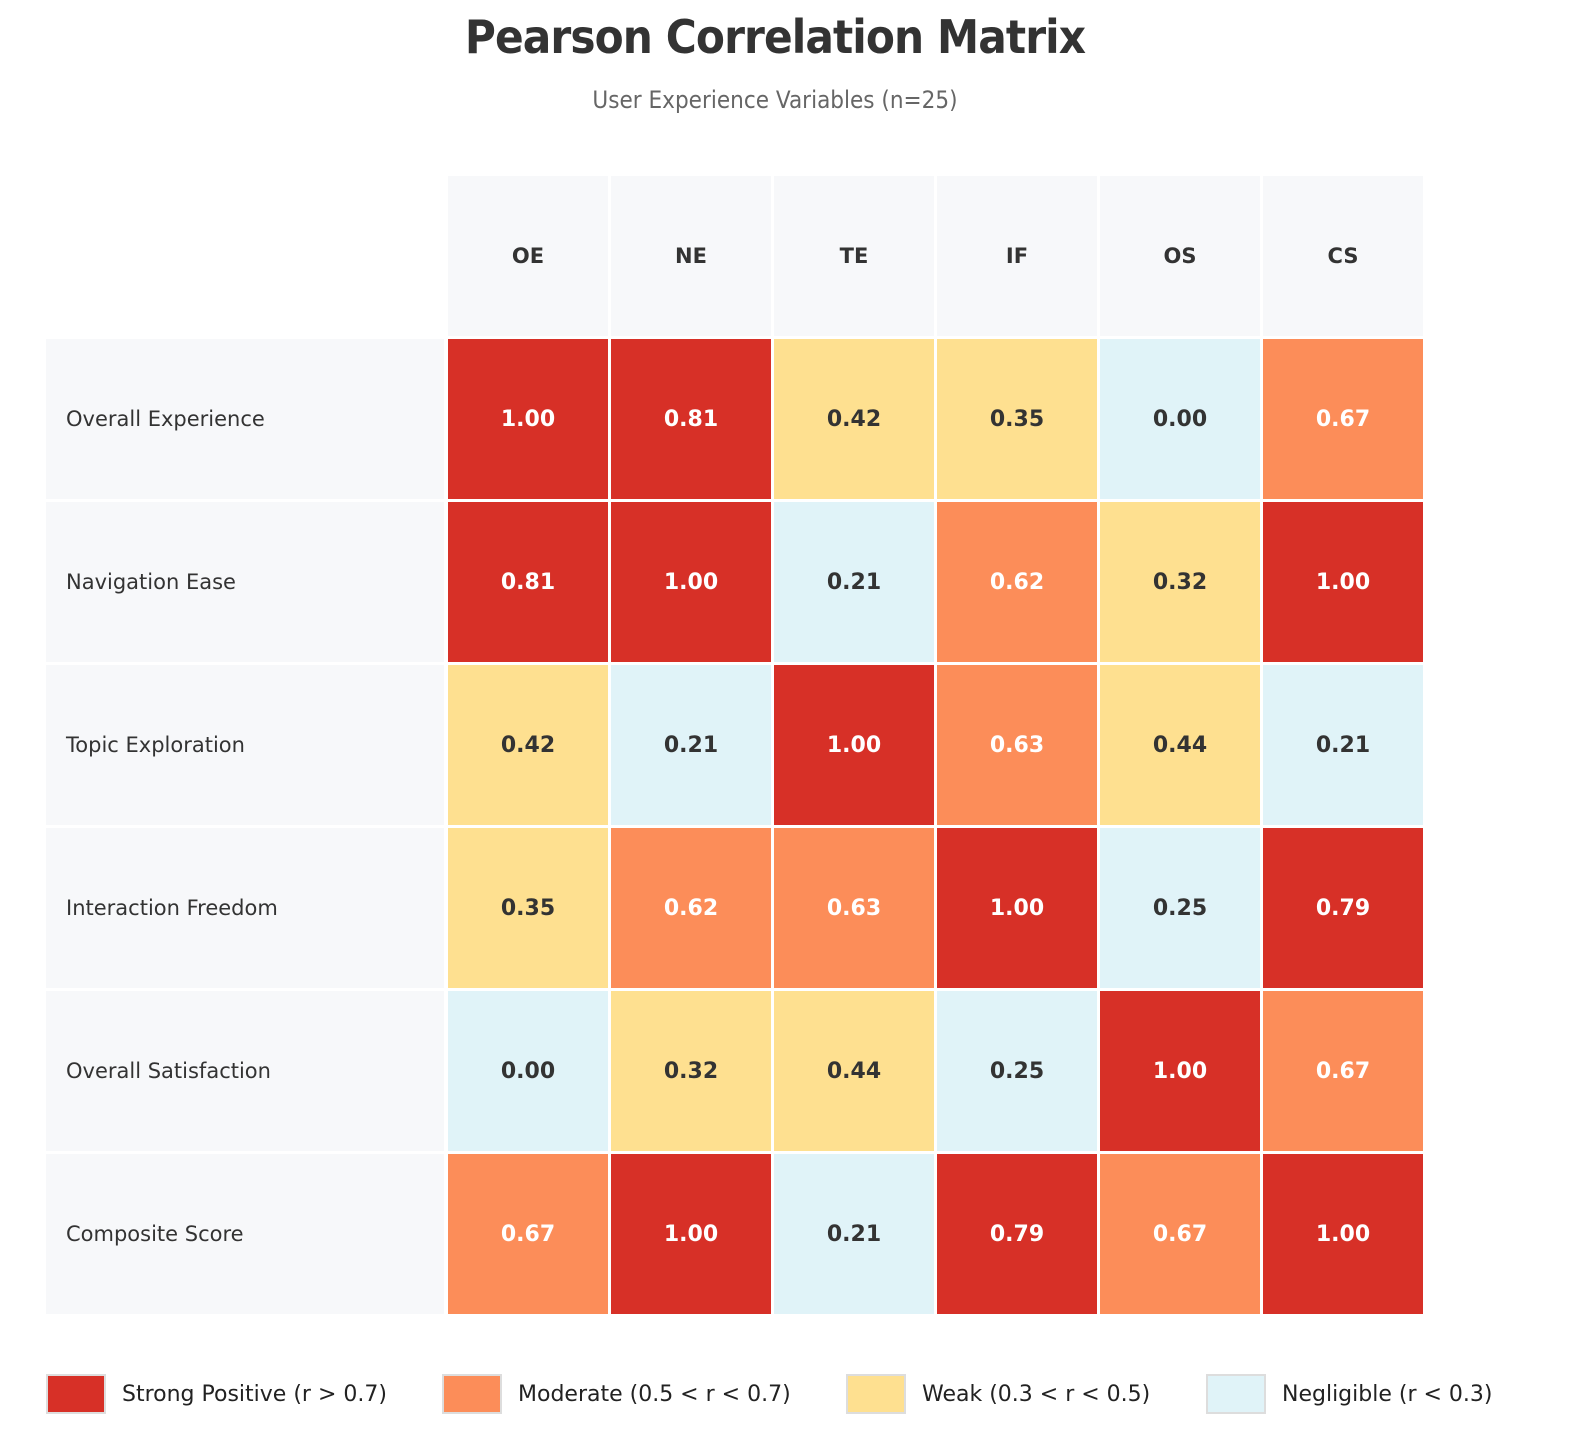  Describe the element at coordinates (1343, 256) in the screenshot. I see `column-header: CS` at that location.